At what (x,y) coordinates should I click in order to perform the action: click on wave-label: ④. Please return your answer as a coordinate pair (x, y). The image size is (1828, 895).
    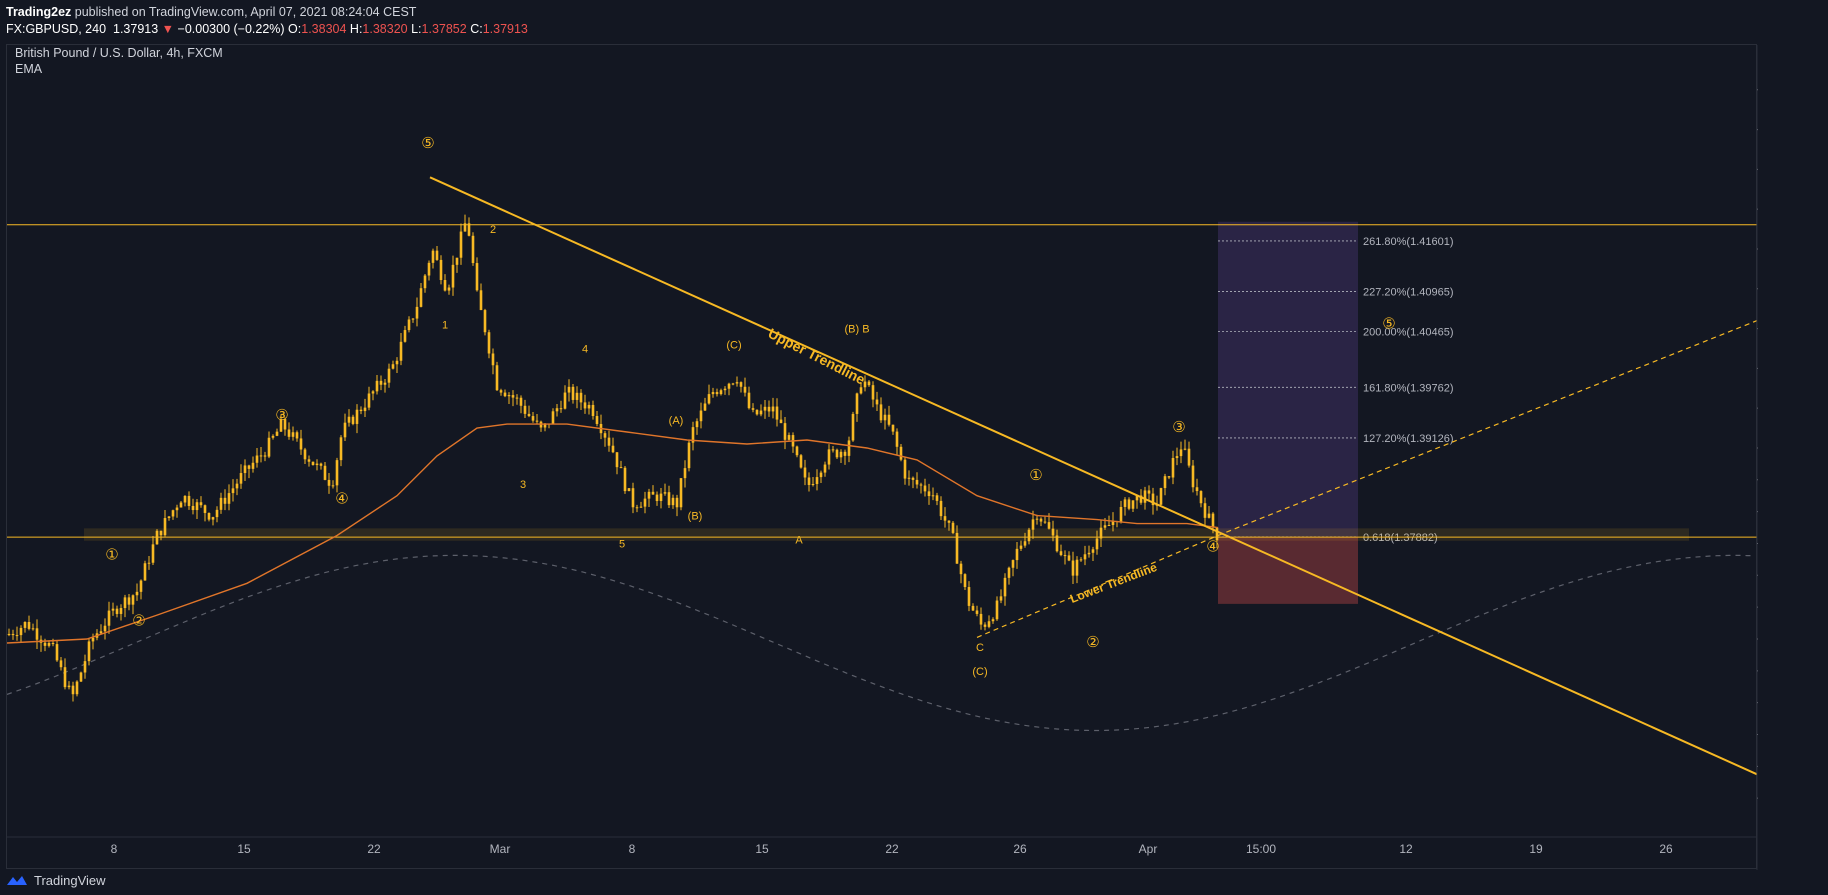
    Looking at the image, I should click on (341, 499).